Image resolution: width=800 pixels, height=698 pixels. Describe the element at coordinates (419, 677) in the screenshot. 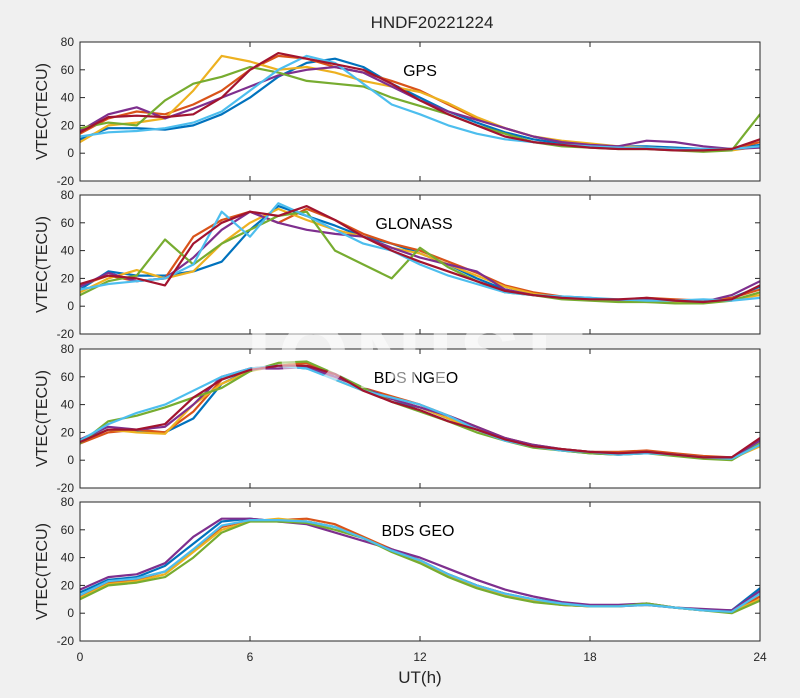

I see `x-axis-label: UT(h)` at that location.